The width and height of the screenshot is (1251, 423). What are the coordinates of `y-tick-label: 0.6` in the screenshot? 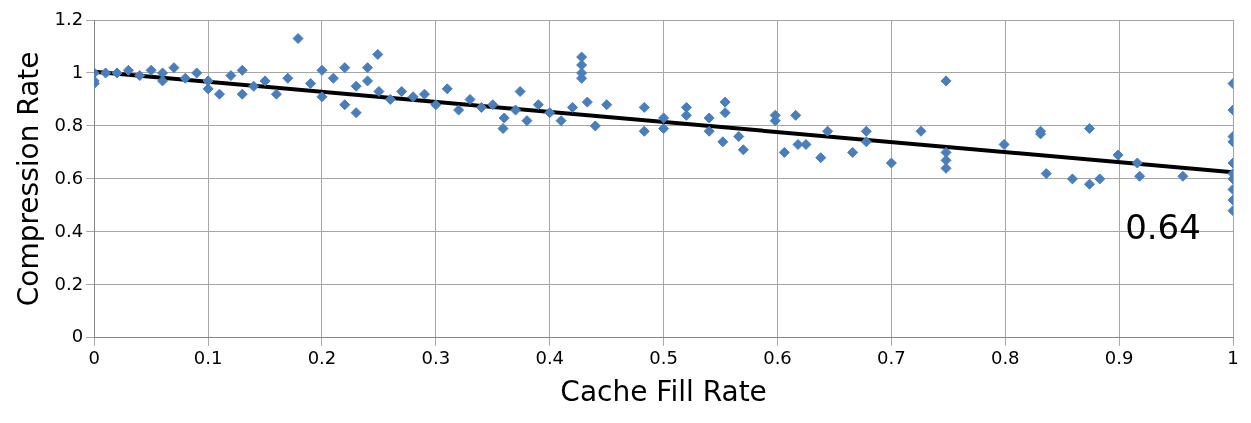 It's located at (69, 177).